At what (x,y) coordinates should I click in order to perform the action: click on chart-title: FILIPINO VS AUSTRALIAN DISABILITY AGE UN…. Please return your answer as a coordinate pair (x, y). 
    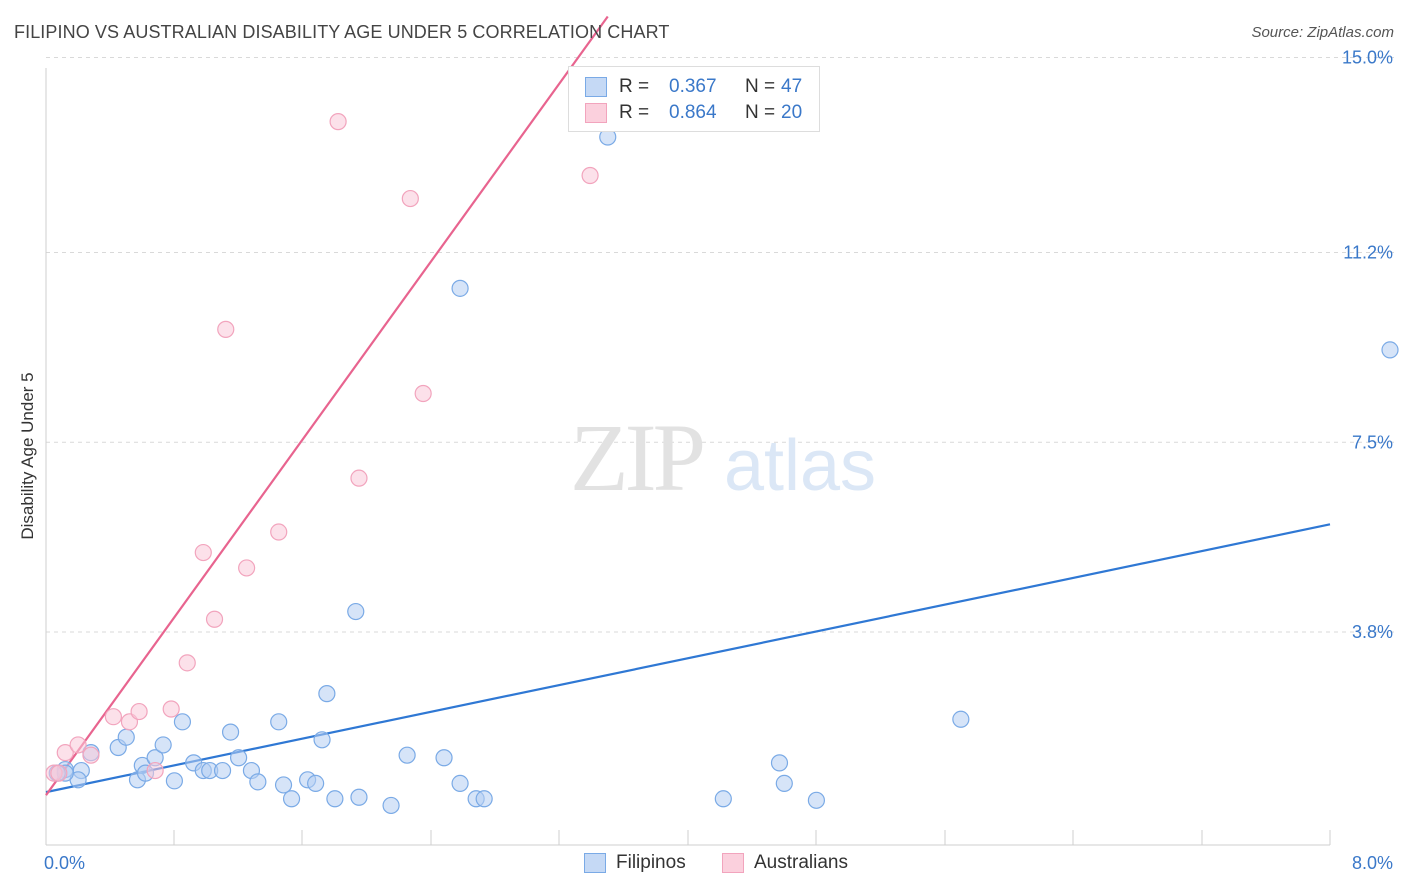
    Looking at the image, I should click on (342, 32).